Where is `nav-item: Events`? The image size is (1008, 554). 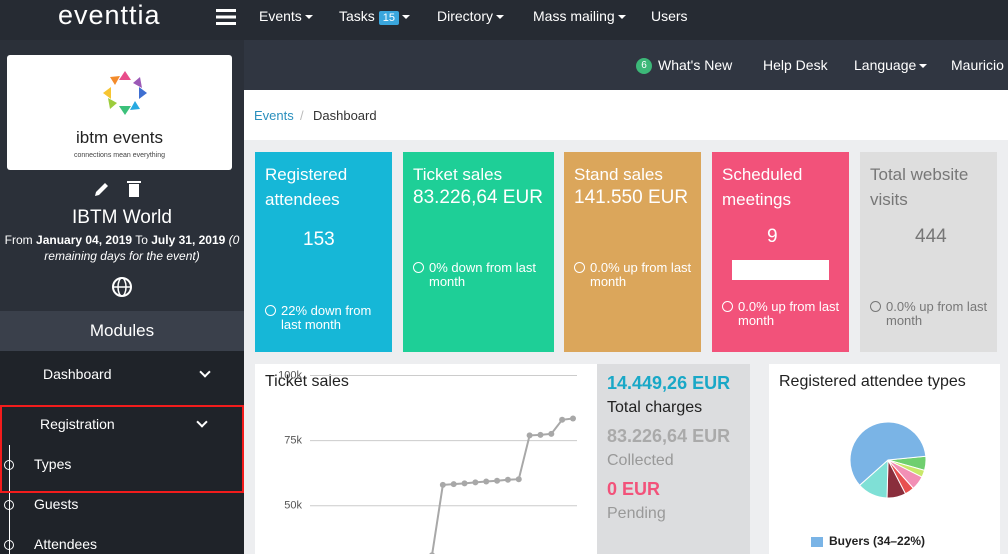 nav-item: Events is located at coordinates (286, 16).